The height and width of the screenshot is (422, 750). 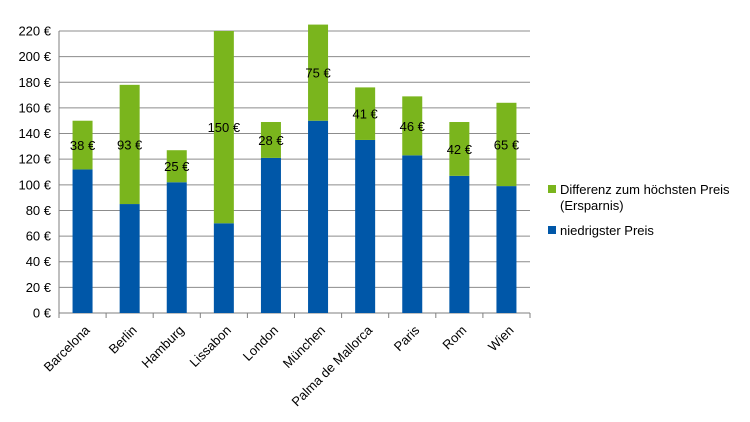 What do you see at coordinates (501, 339) in the screenshot?
I see `x-category-label: Wien` at bounding box center [501, 339].